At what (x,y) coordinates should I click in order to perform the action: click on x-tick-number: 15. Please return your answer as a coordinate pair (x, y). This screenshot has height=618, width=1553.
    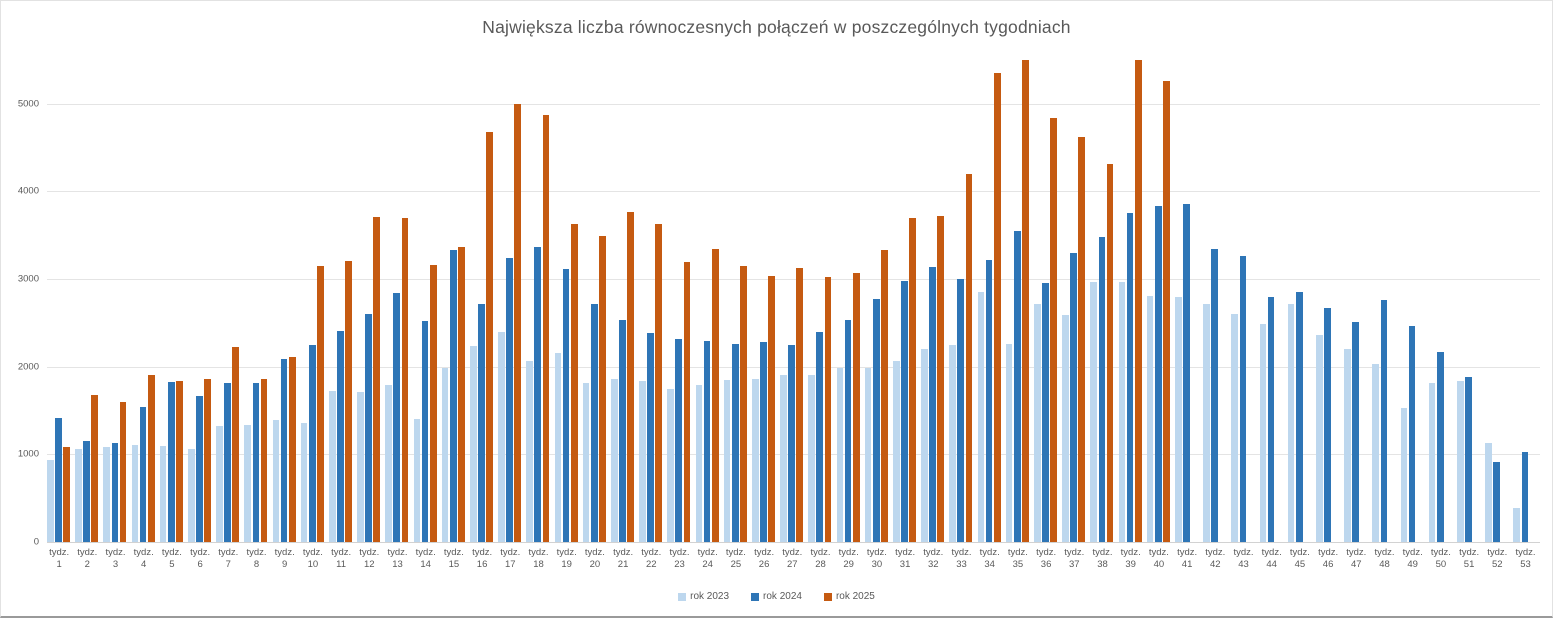
    Looking at the image, I should click on (454, 564).